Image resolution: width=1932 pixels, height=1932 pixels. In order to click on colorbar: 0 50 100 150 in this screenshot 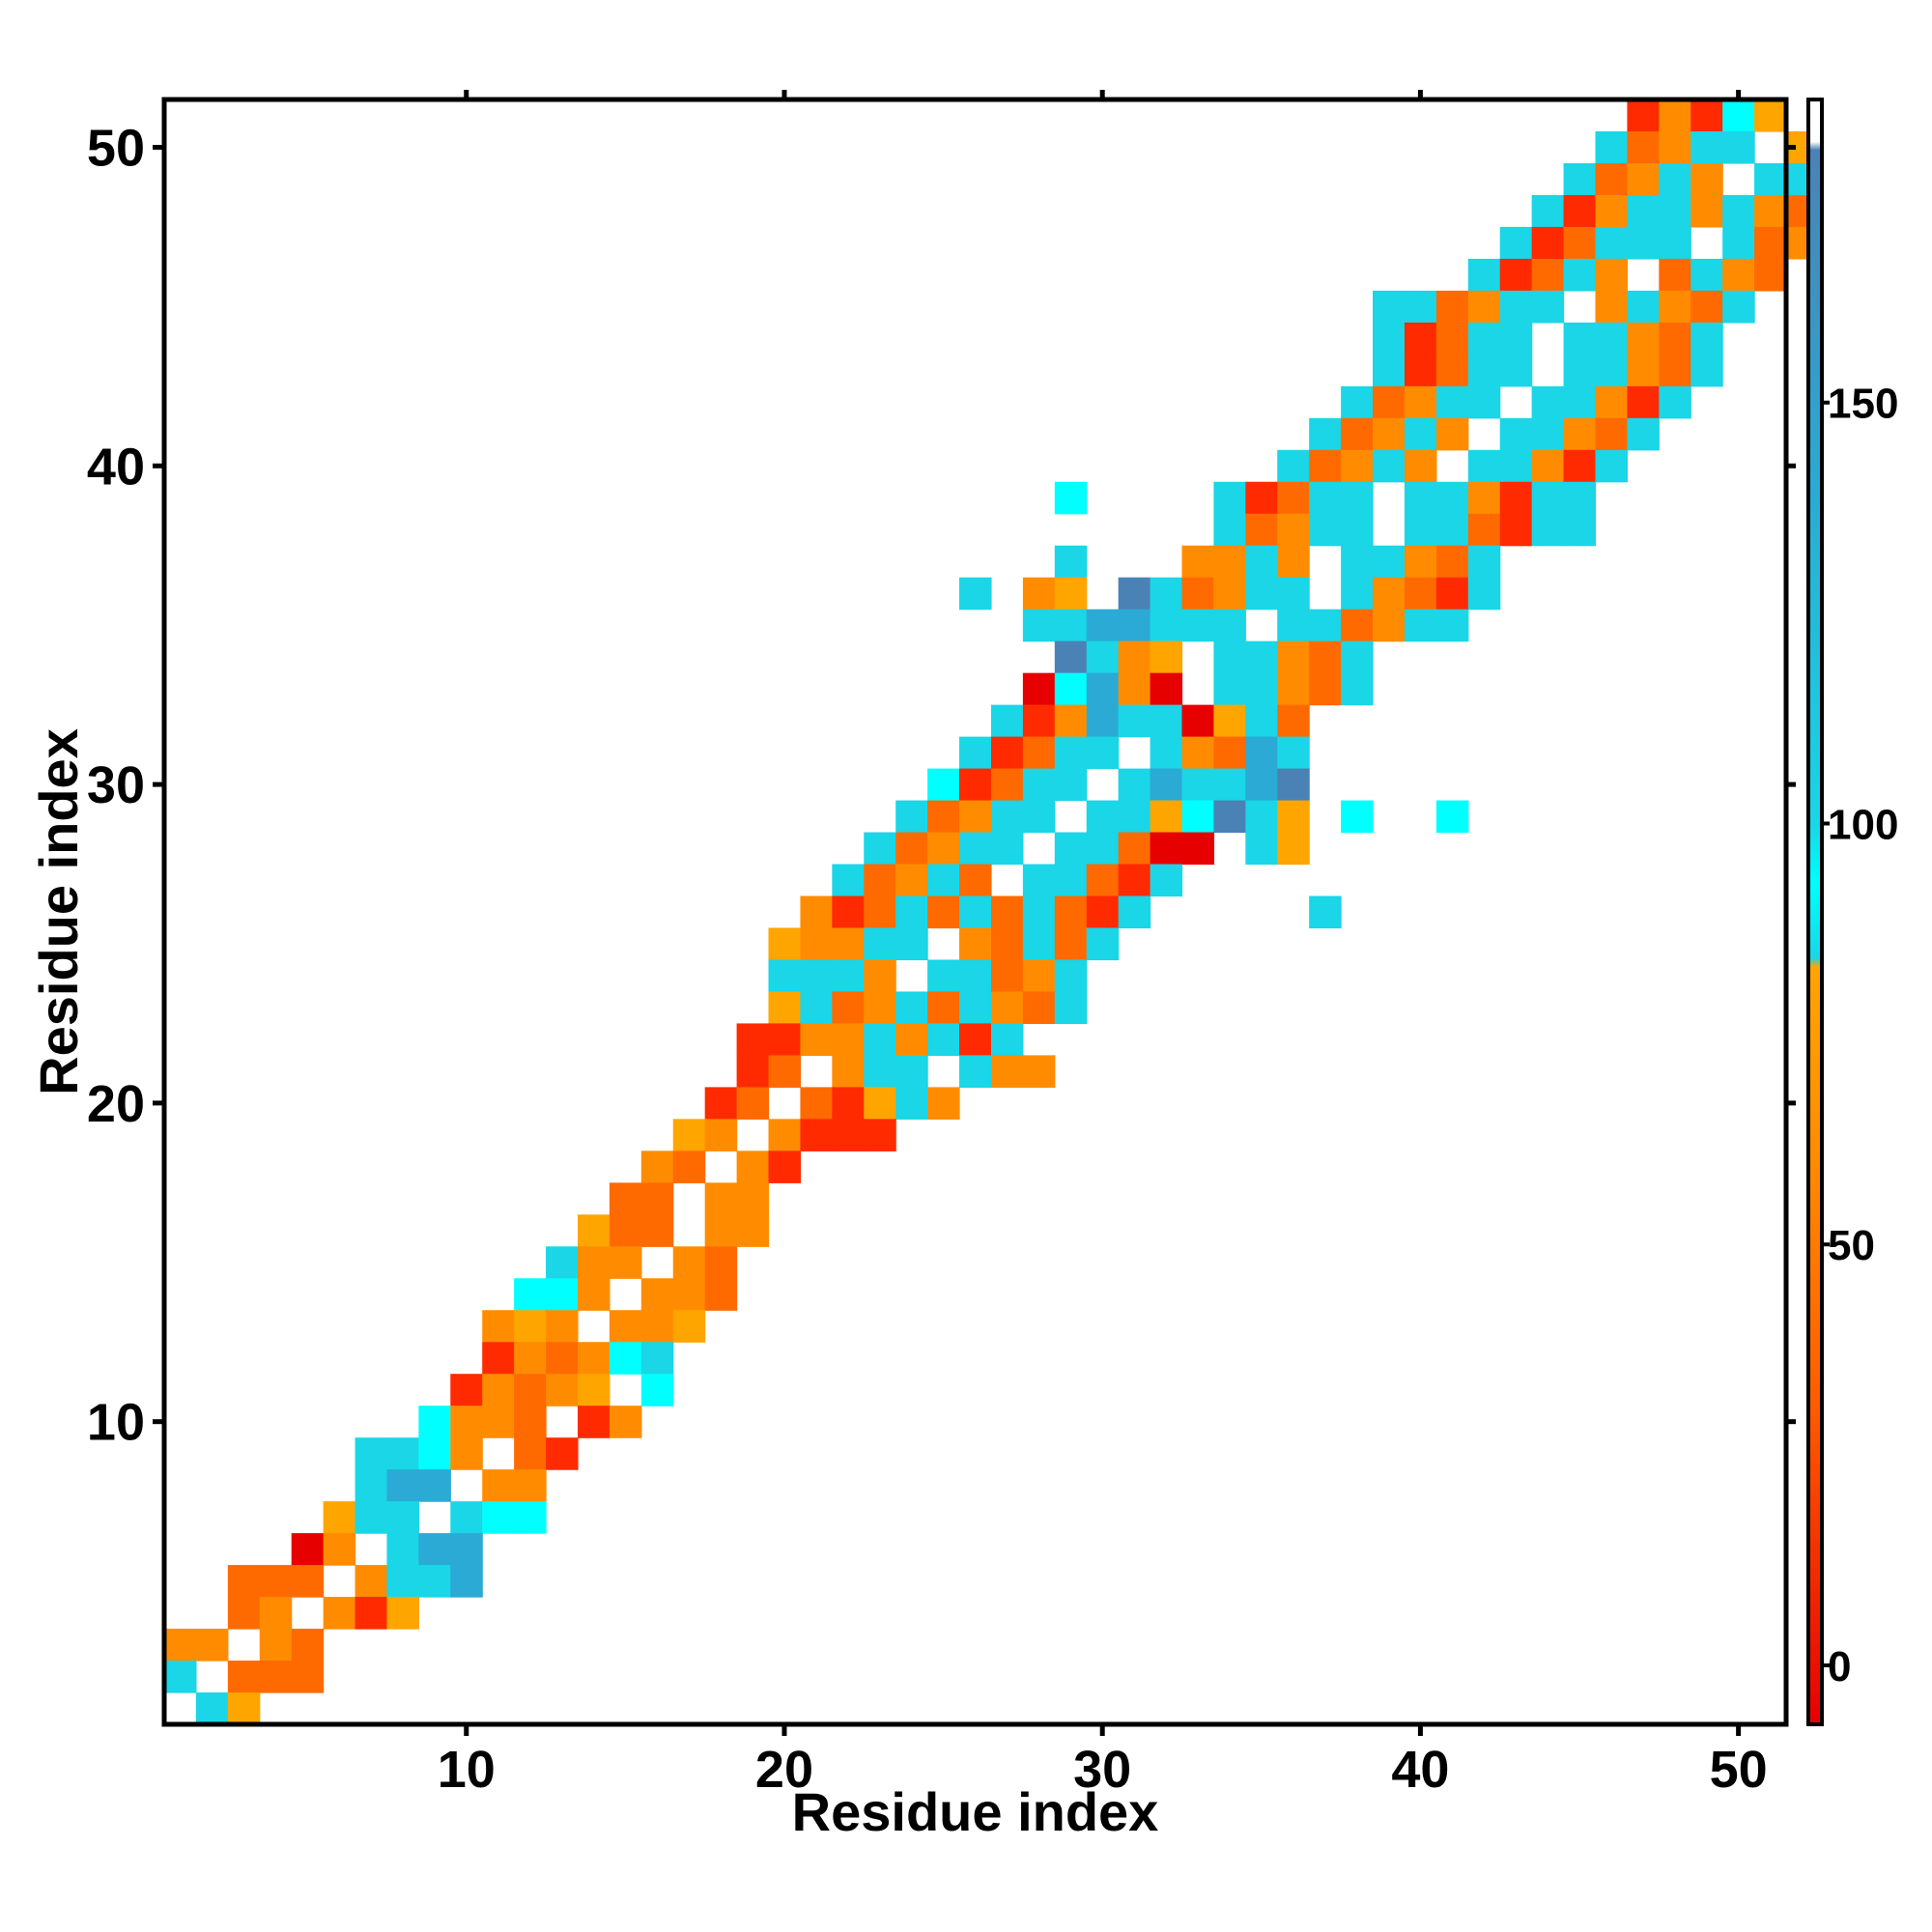, I will do `click(1852, 912)`.